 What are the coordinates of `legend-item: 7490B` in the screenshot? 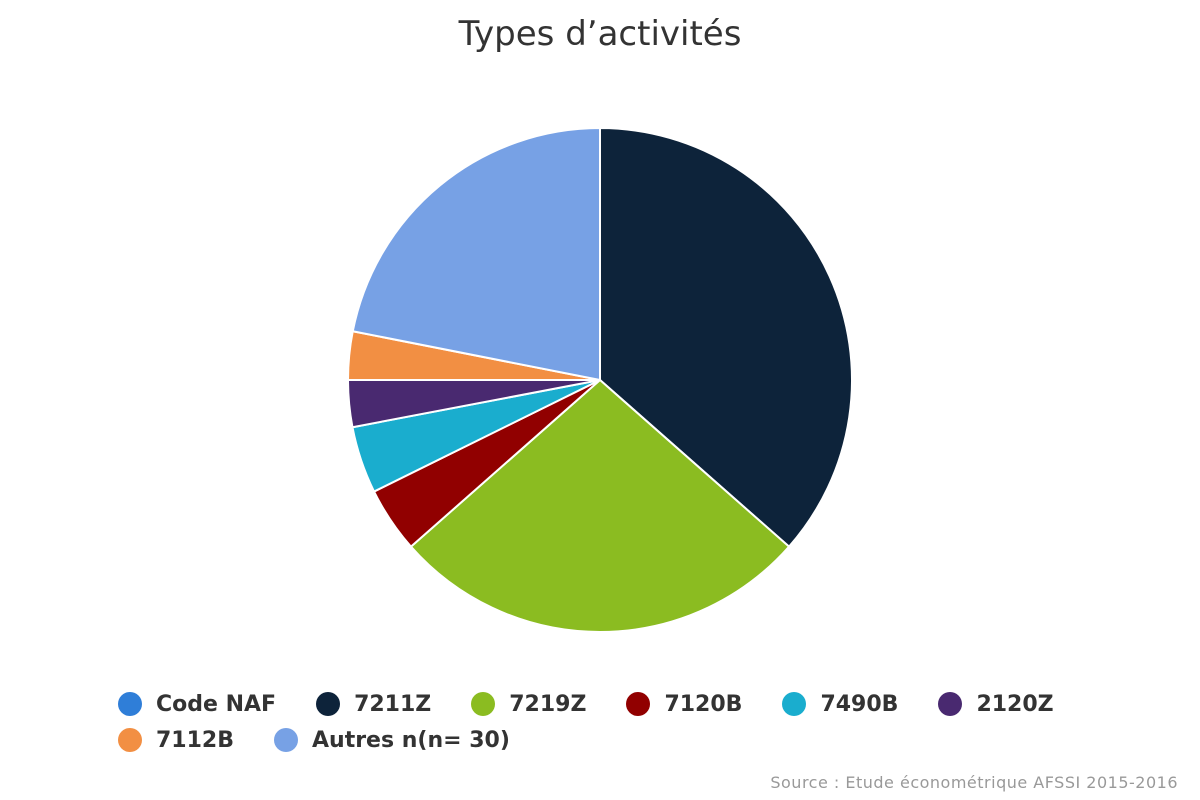 It's located at (840, 704).